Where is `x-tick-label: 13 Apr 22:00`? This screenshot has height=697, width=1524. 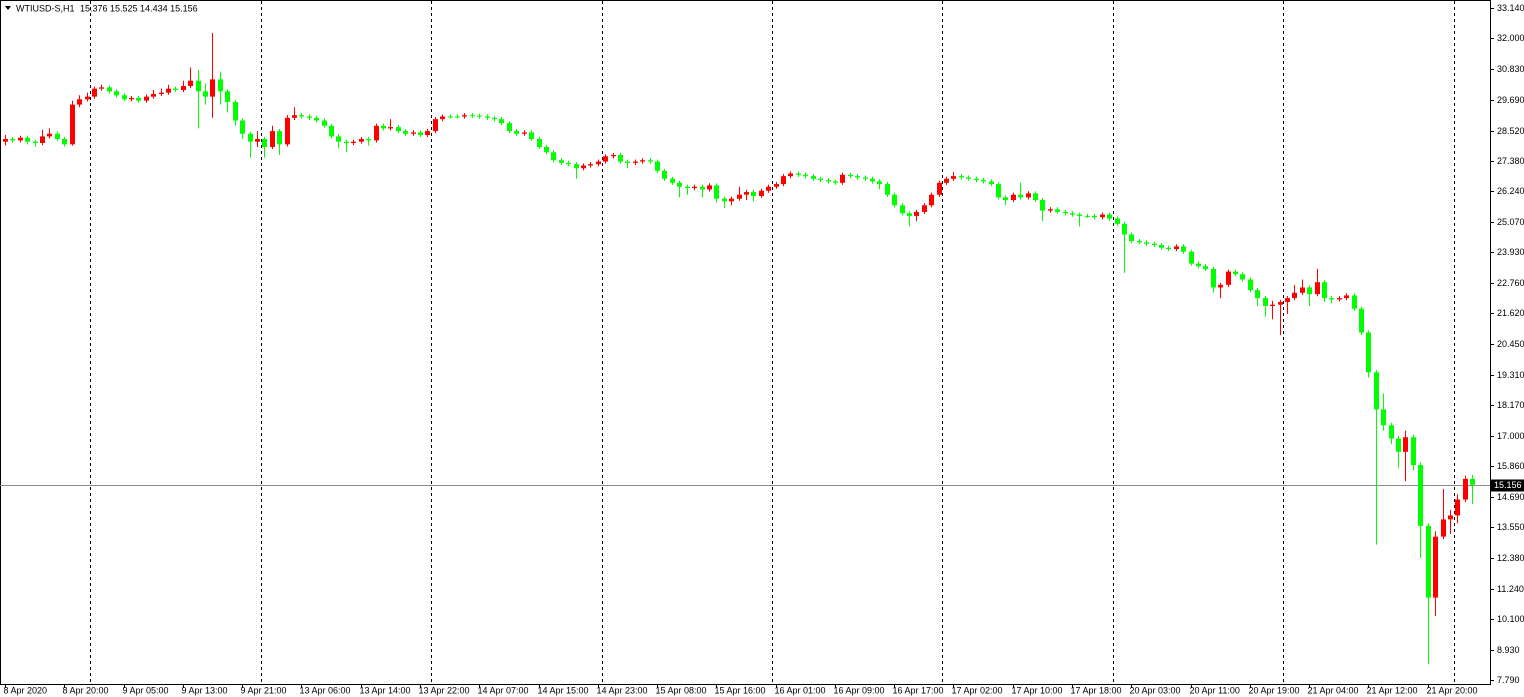
x-tick-label: 13 Apr 22:00 is located at coordinates (444, 690).